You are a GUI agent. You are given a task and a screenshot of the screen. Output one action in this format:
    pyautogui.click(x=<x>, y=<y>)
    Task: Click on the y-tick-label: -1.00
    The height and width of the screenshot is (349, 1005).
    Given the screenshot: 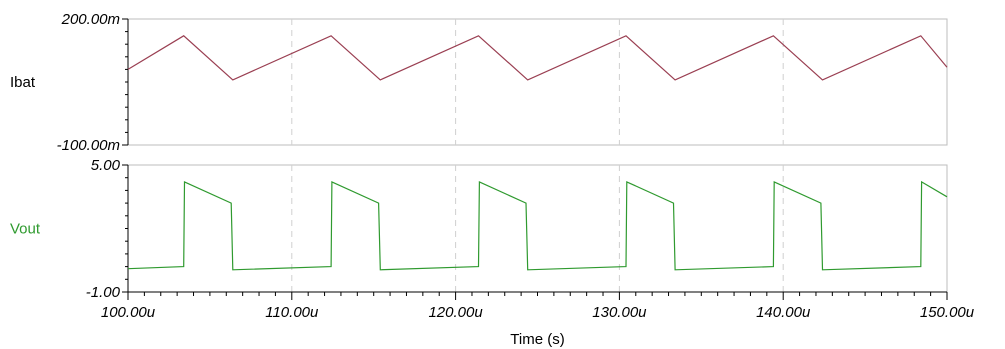 What is the action you would take?
    pyautogui.click(x=103, y=292)
    